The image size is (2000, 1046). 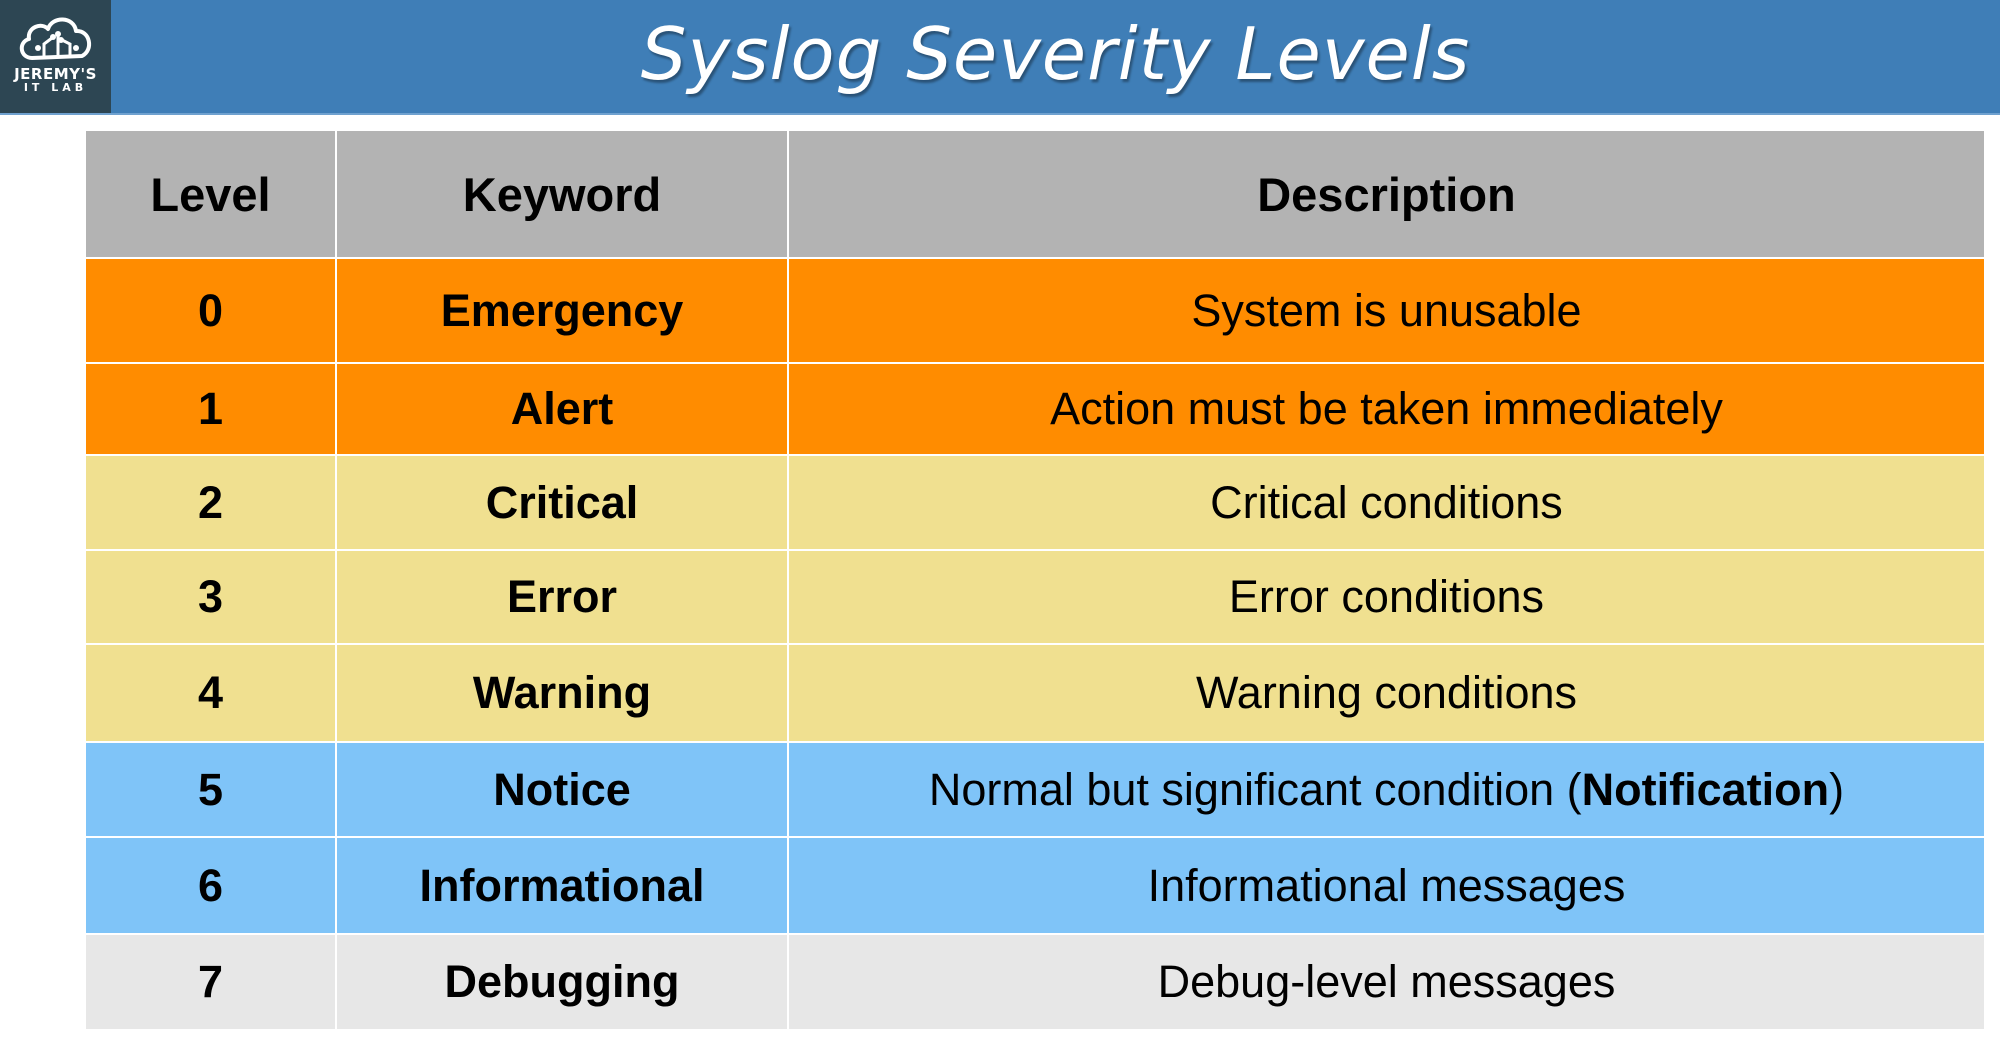 I want to click on keyword-cell: Warning, so click(x=562, y=693).